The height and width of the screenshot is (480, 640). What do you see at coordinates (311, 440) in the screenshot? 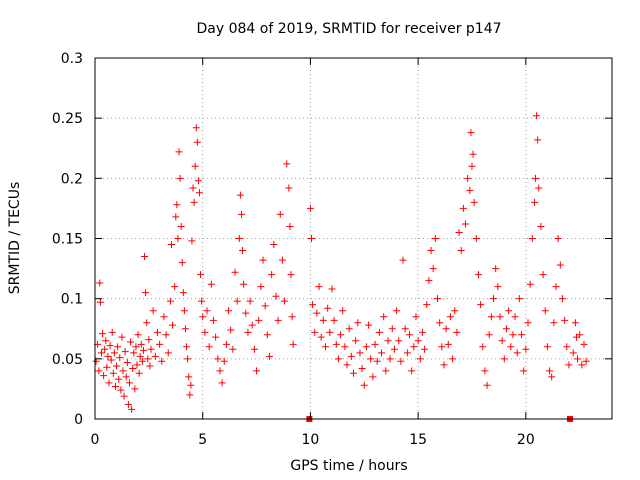
I see `x-tick-label: 10` at bounding box center [311, 440].